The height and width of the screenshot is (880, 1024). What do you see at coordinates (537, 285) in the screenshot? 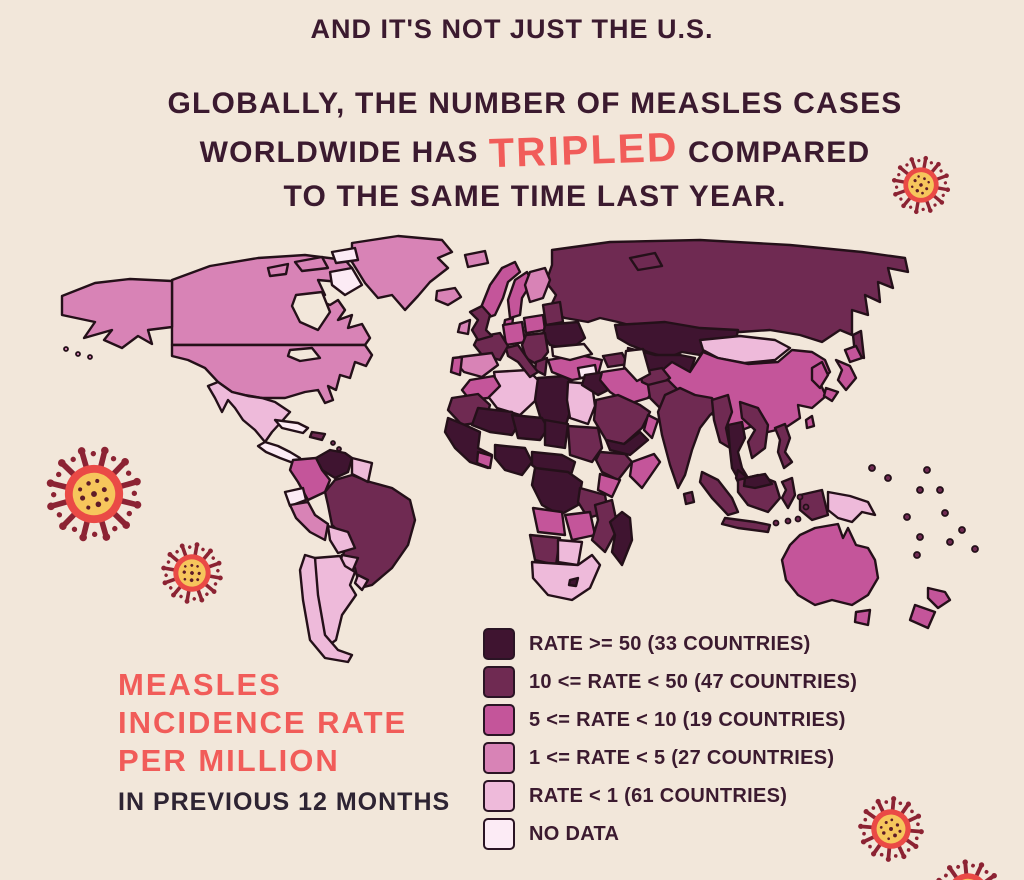
I see `region-finland` at bounding box center [537, 285].